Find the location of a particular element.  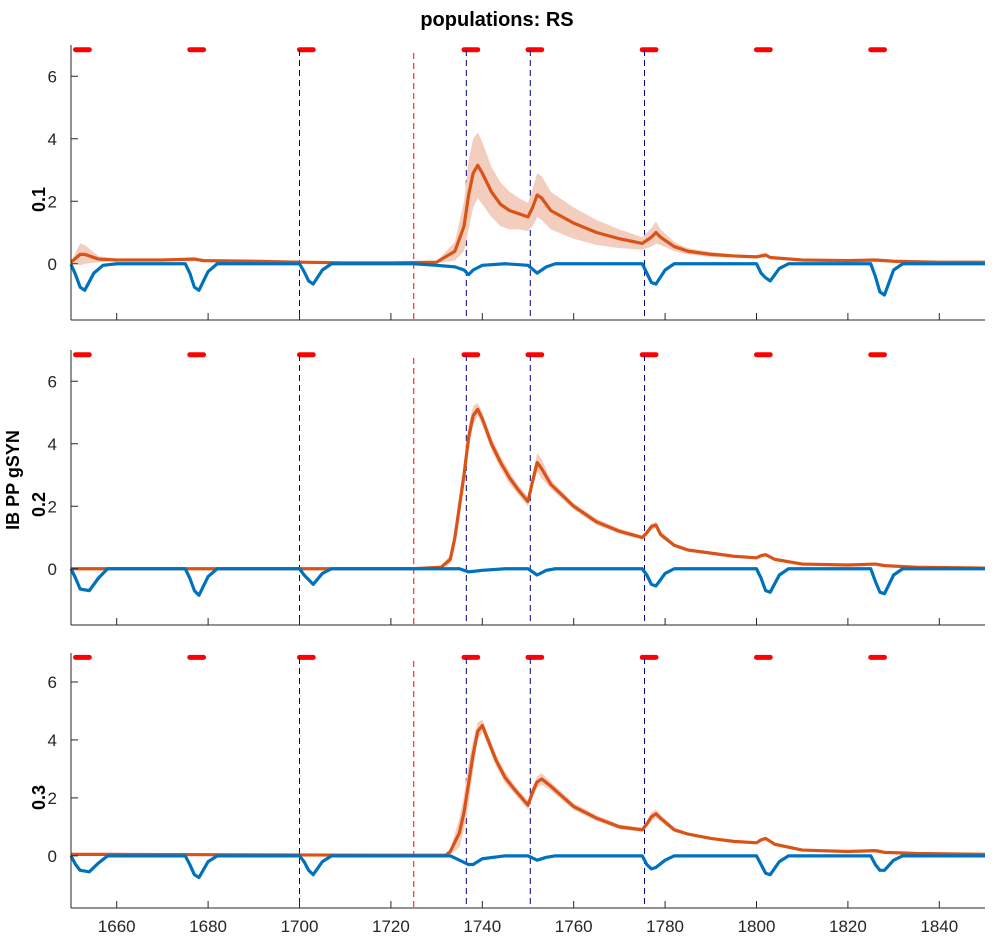

x-tick-label: 1680 is located at coordinates (208, 926).